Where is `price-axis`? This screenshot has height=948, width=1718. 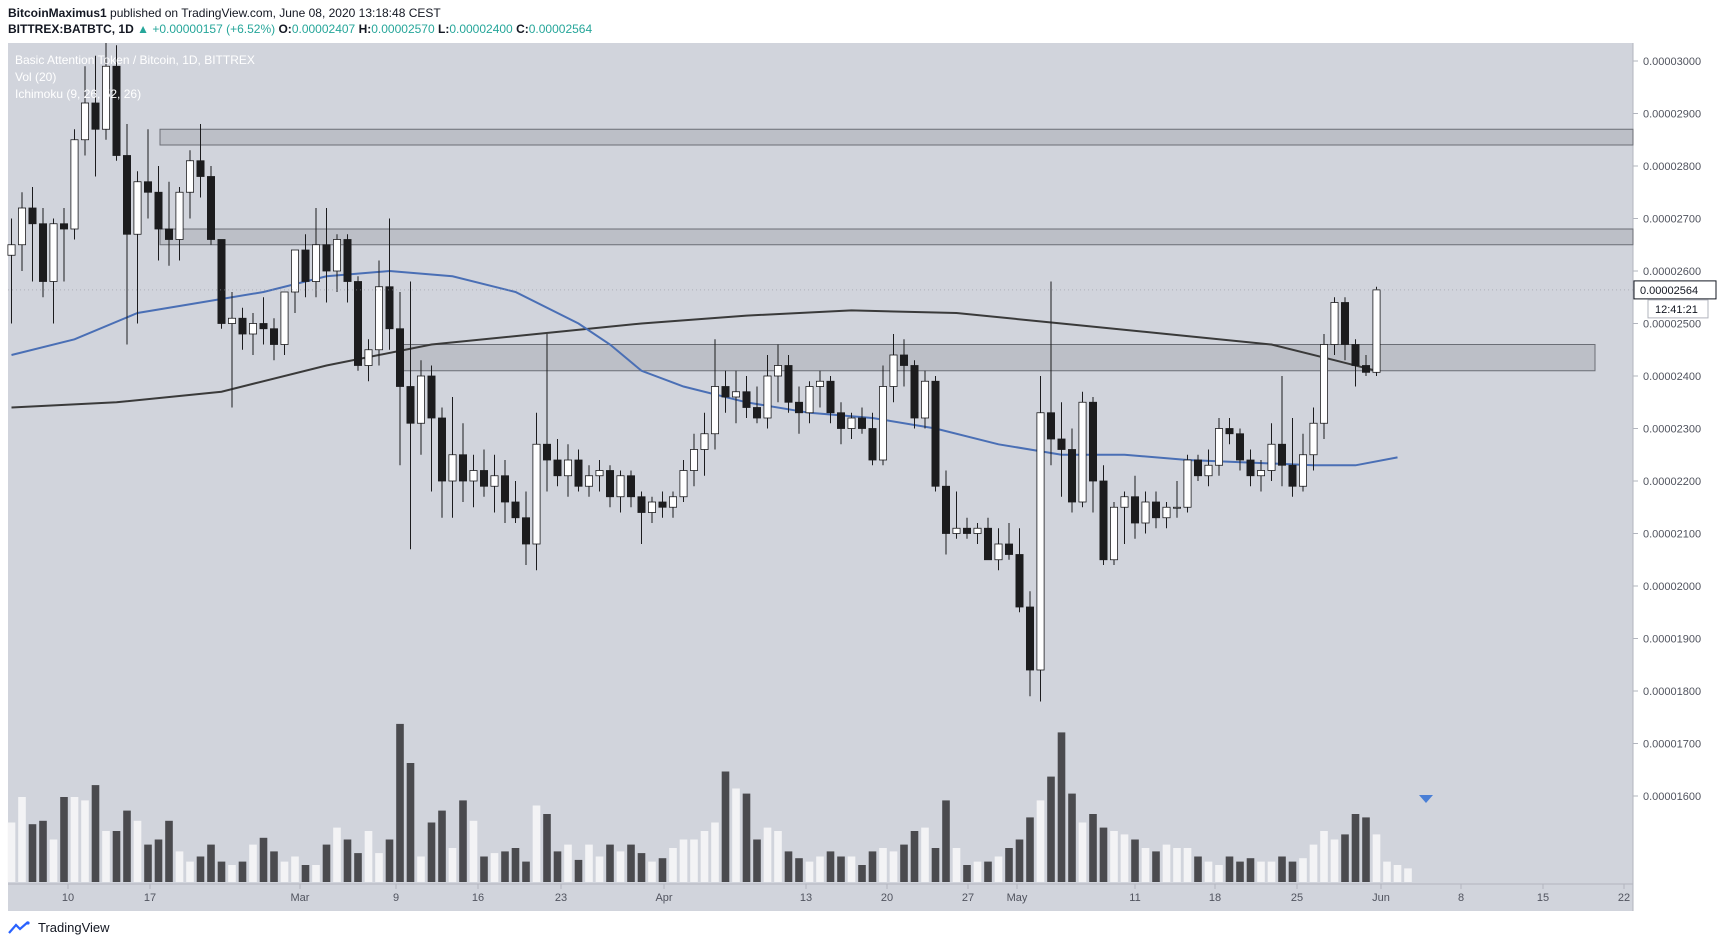
price-axis is located at coordinates (1675, 477).